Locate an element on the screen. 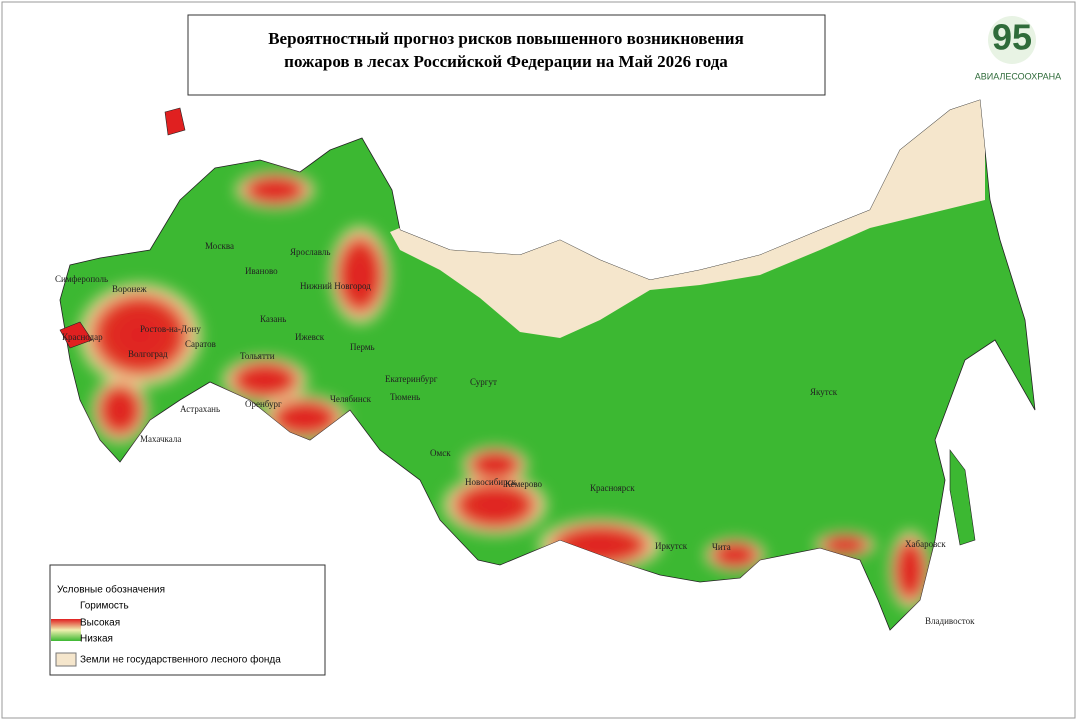 The height and width of the screenshot is (720, 1077). city-label: Тольятти is located at coordinates (257, 356).